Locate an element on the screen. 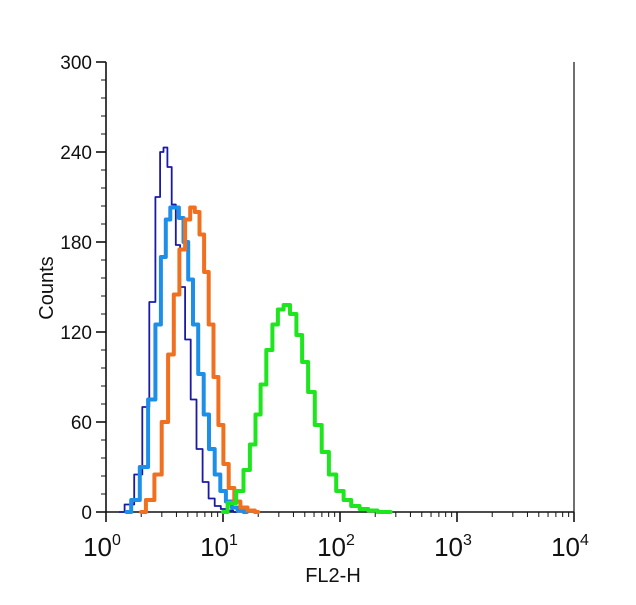 The width and height of the screenshot is (636, 605). y-tick-label: 0 is located at coordinates (86, 513).